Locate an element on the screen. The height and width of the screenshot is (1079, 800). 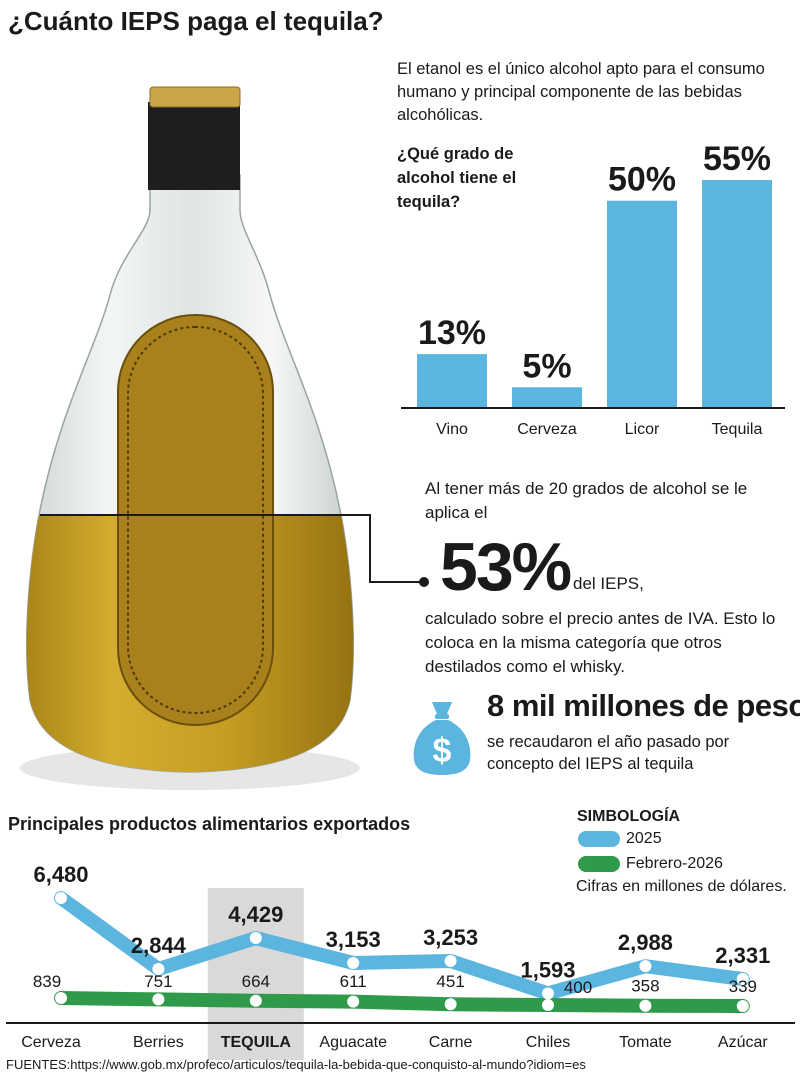
point-2026-cerveza is located at coordinates (61, 998).